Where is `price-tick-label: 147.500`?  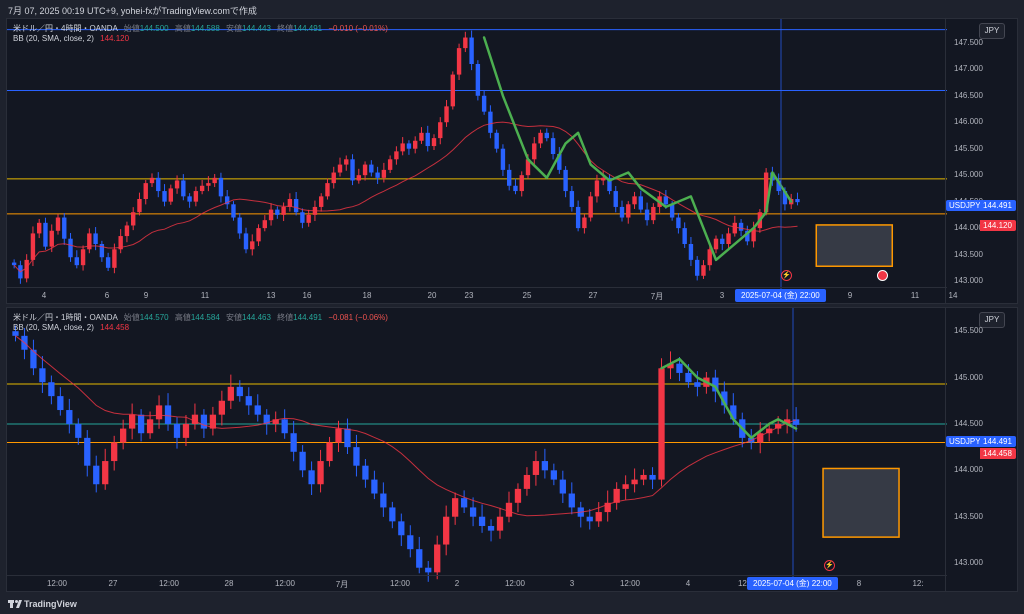
price-tick-label: 147.500 is located at coordinates (968, 42).